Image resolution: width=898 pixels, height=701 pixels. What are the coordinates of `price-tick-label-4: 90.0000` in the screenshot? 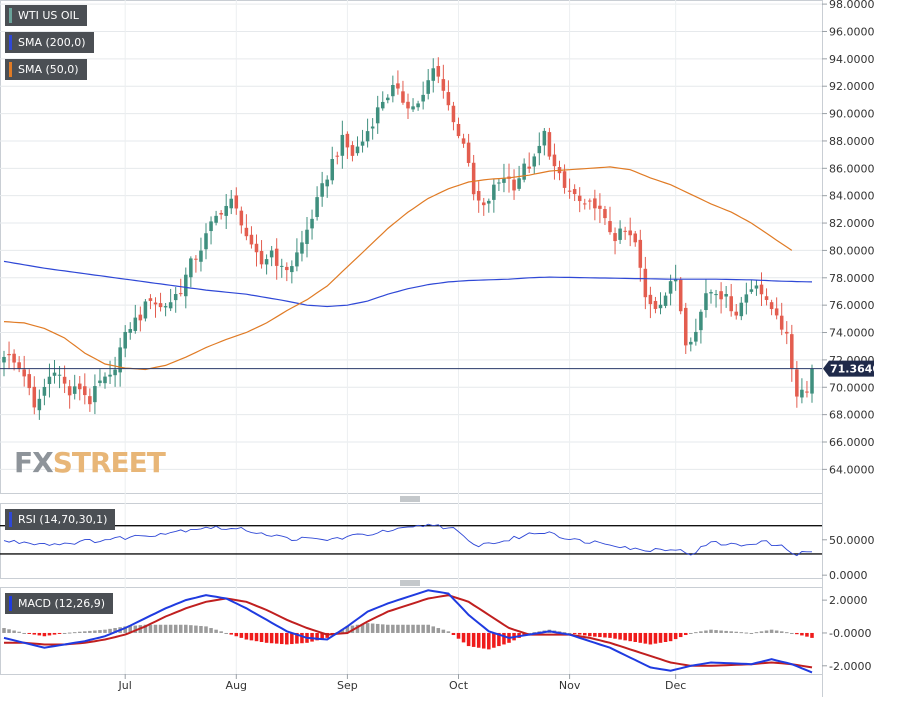 It's located at (852, 114).